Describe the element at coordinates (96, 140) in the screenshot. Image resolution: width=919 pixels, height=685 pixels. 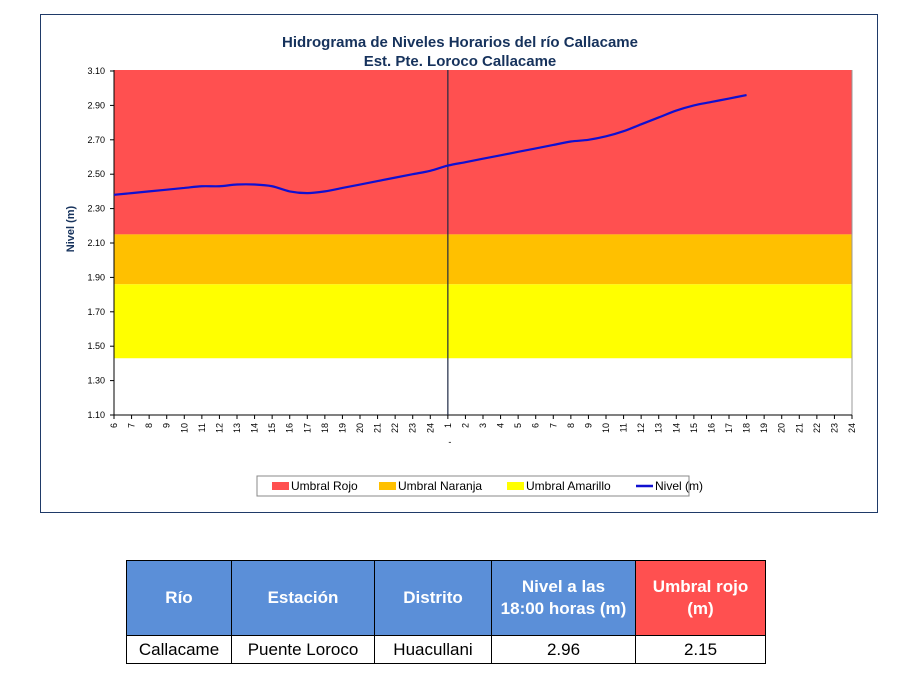
I see `y-tick-label: 2.70` at that location.